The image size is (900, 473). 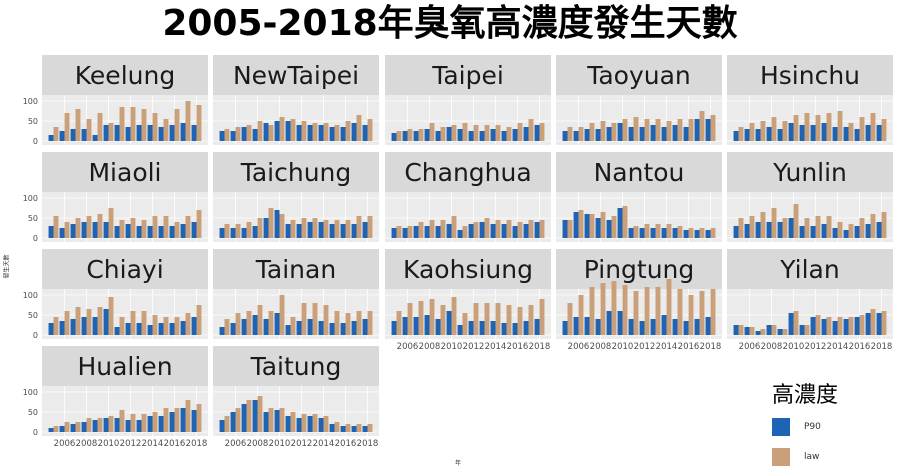 What do you see at coordinates (857, 326) in the screenshot?
I see `bar-p90-yilan-2016` at bounding box center [857, 326].